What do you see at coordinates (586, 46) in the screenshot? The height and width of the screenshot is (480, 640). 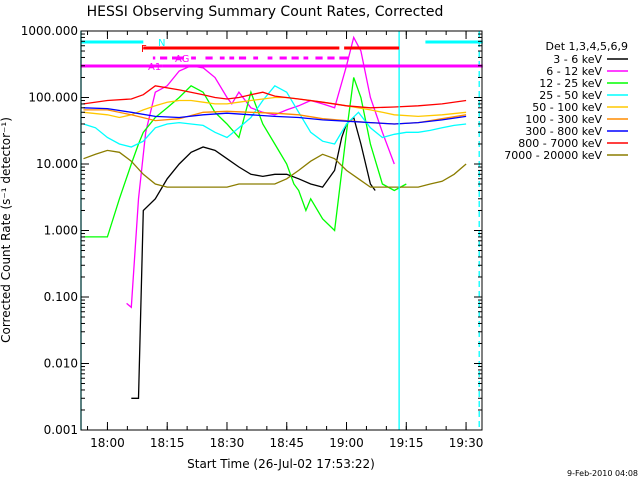 I see `legend-title: Det 1,3,4,5,6,9` at bounding box center [586, 46].